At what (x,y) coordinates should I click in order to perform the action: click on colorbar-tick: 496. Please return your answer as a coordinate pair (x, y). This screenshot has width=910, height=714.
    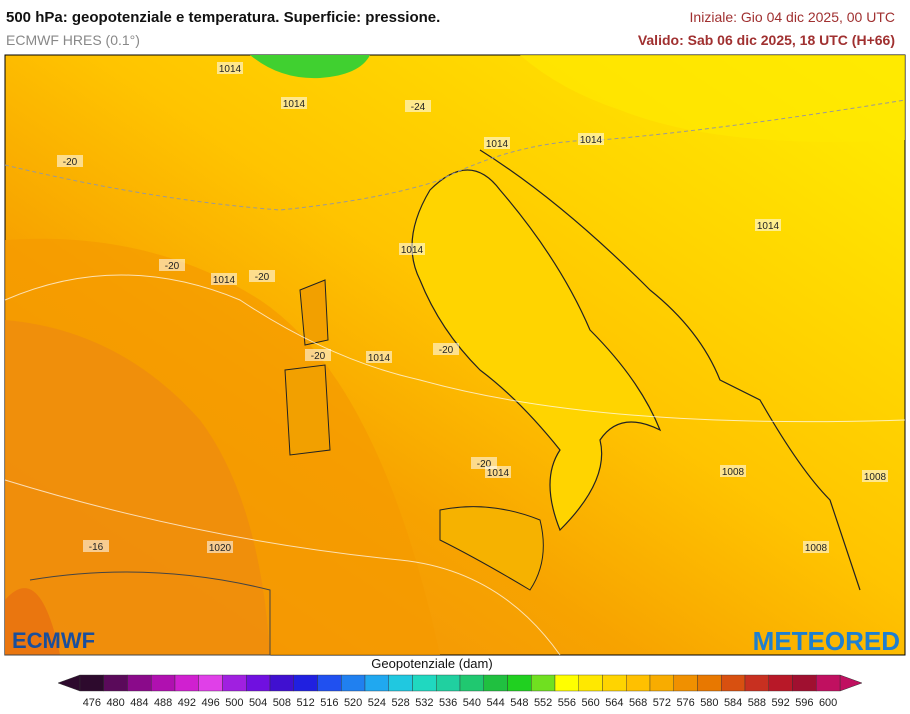
    Looking at the image, I should click on (210, 703).